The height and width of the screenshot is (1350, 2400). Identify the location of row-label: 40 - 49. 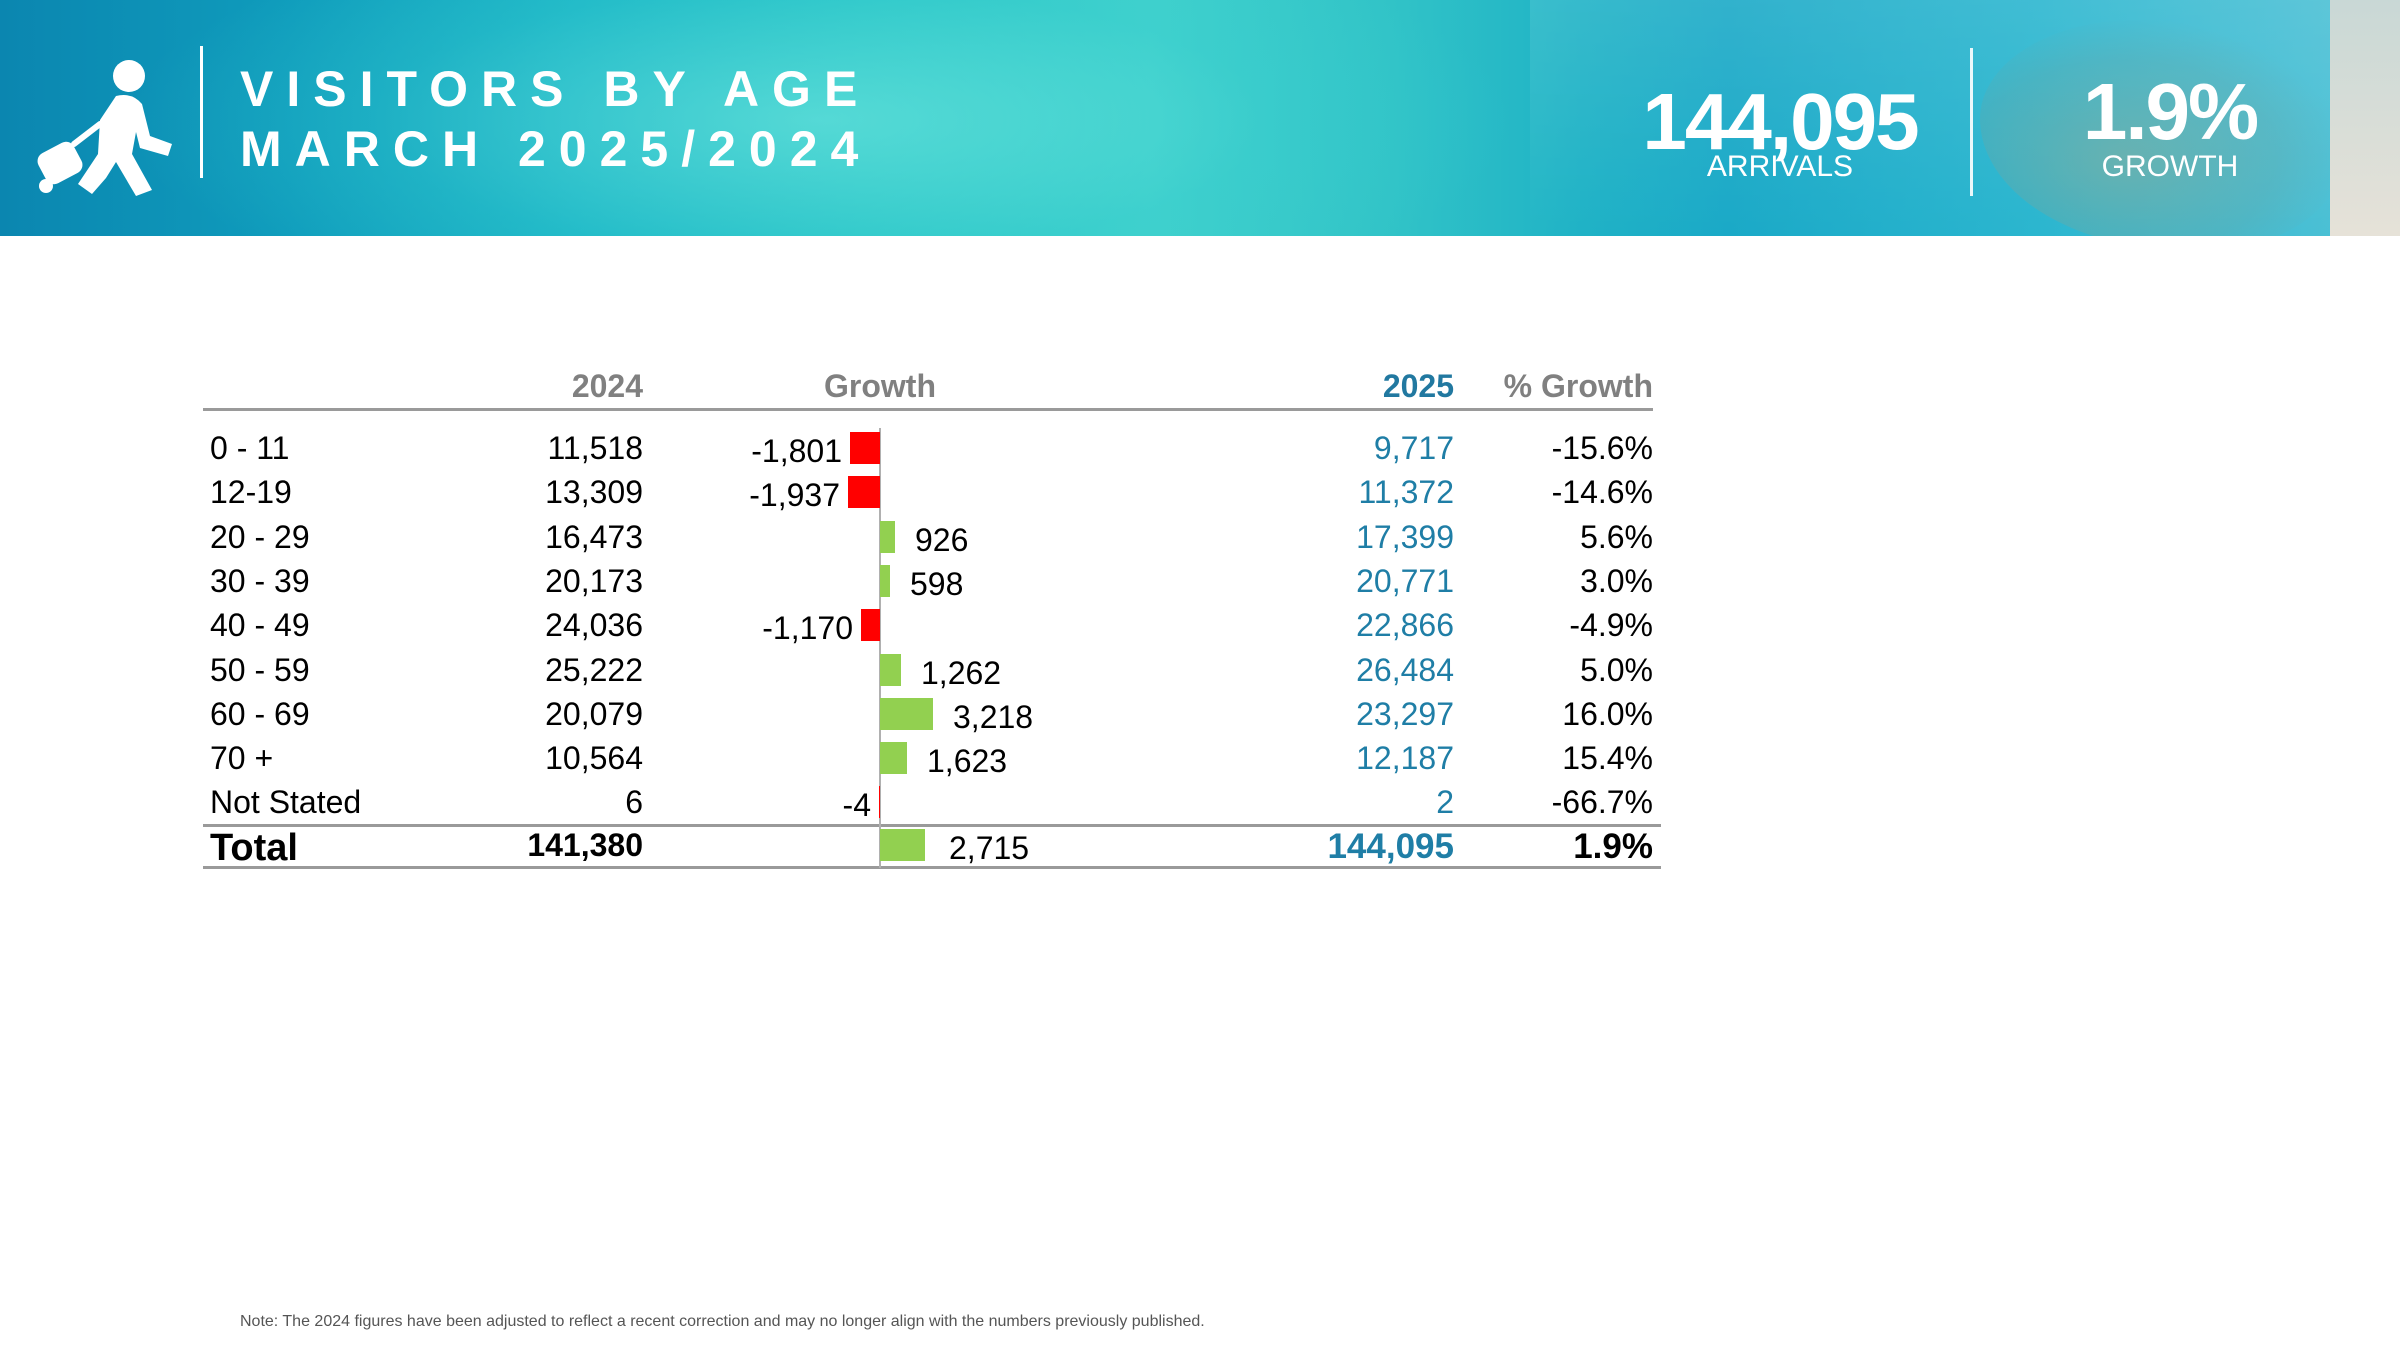
(260, 625).